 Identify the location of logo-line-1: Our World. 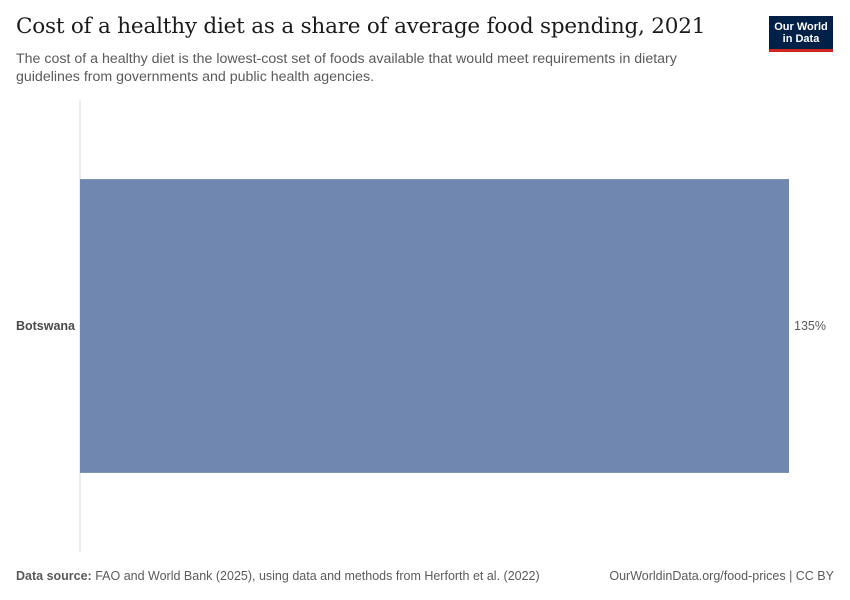
(801, 26).